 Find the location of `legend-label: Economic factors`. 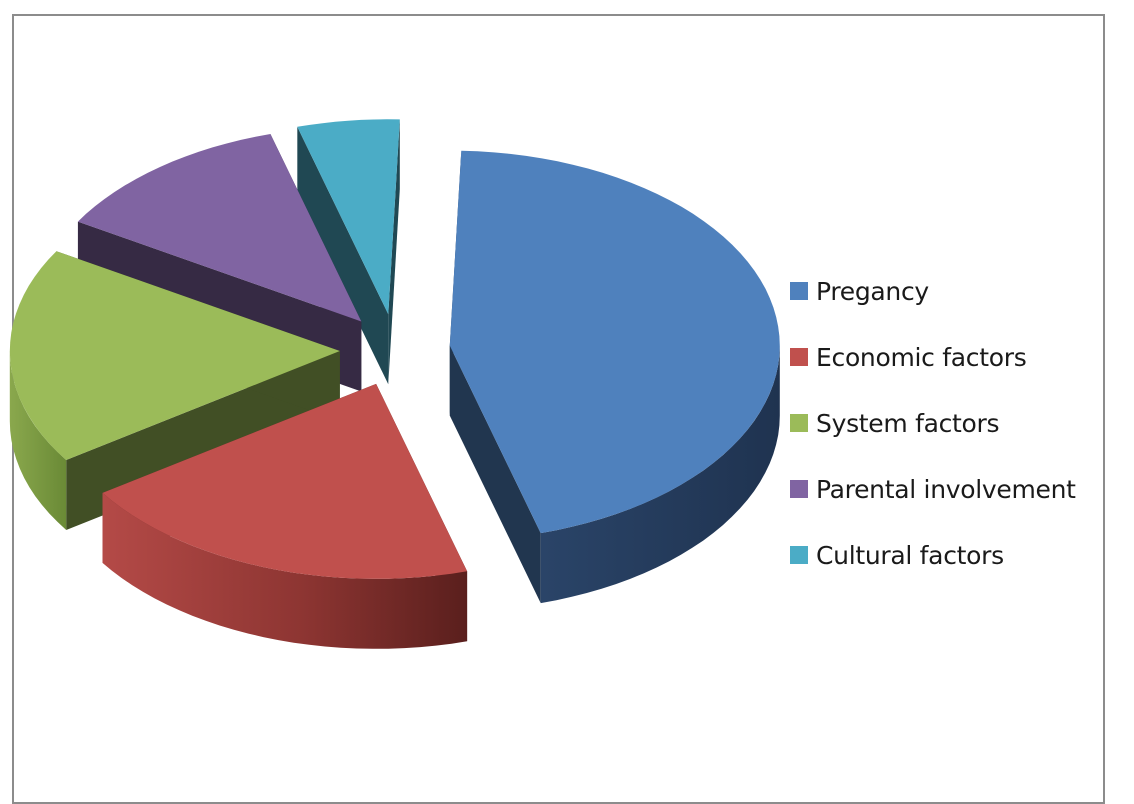

legend-label: Economic factors is located at coordinates (921, 357).